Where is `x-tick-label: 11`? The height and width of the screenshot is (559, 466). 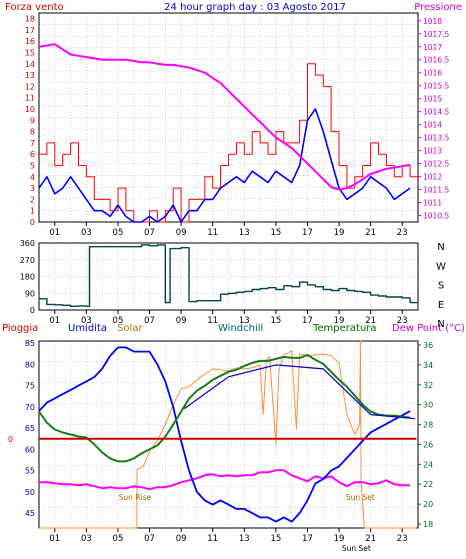
x-tick-label: 11 is located at coordinates (212, 321).